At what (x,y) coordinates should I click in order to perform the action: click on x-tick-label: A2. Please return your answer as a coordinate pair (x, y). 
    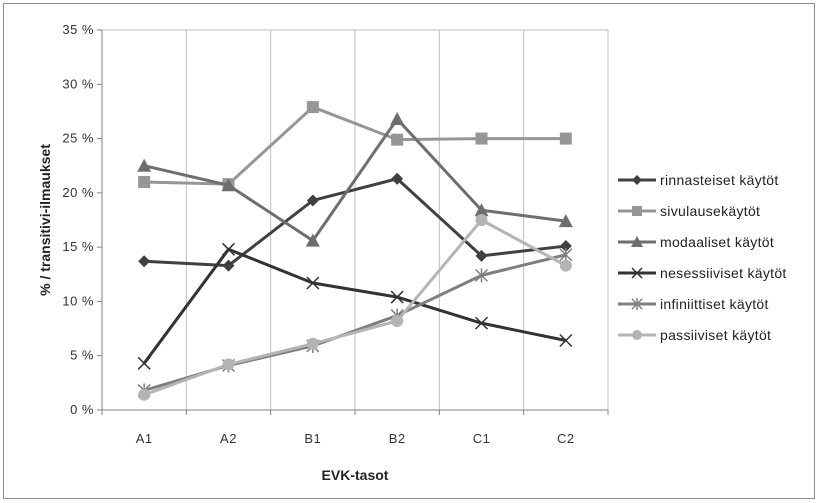
    Looking at the image, I should click on (228, 438).